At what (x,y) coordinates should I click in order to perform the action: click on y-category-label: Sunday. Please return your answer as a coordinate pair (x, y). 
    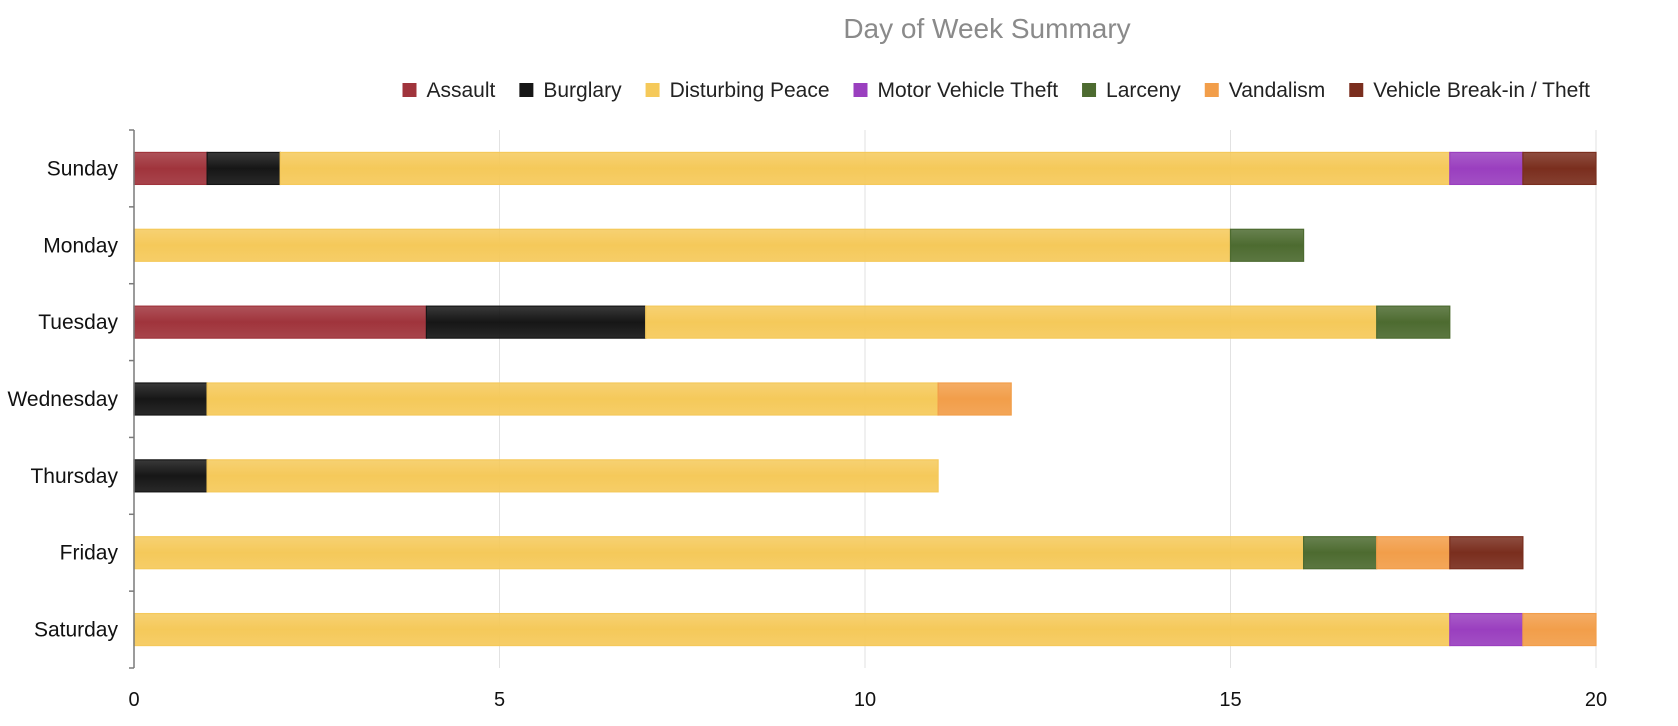
    Looking at the image, I should click on (83, 168).